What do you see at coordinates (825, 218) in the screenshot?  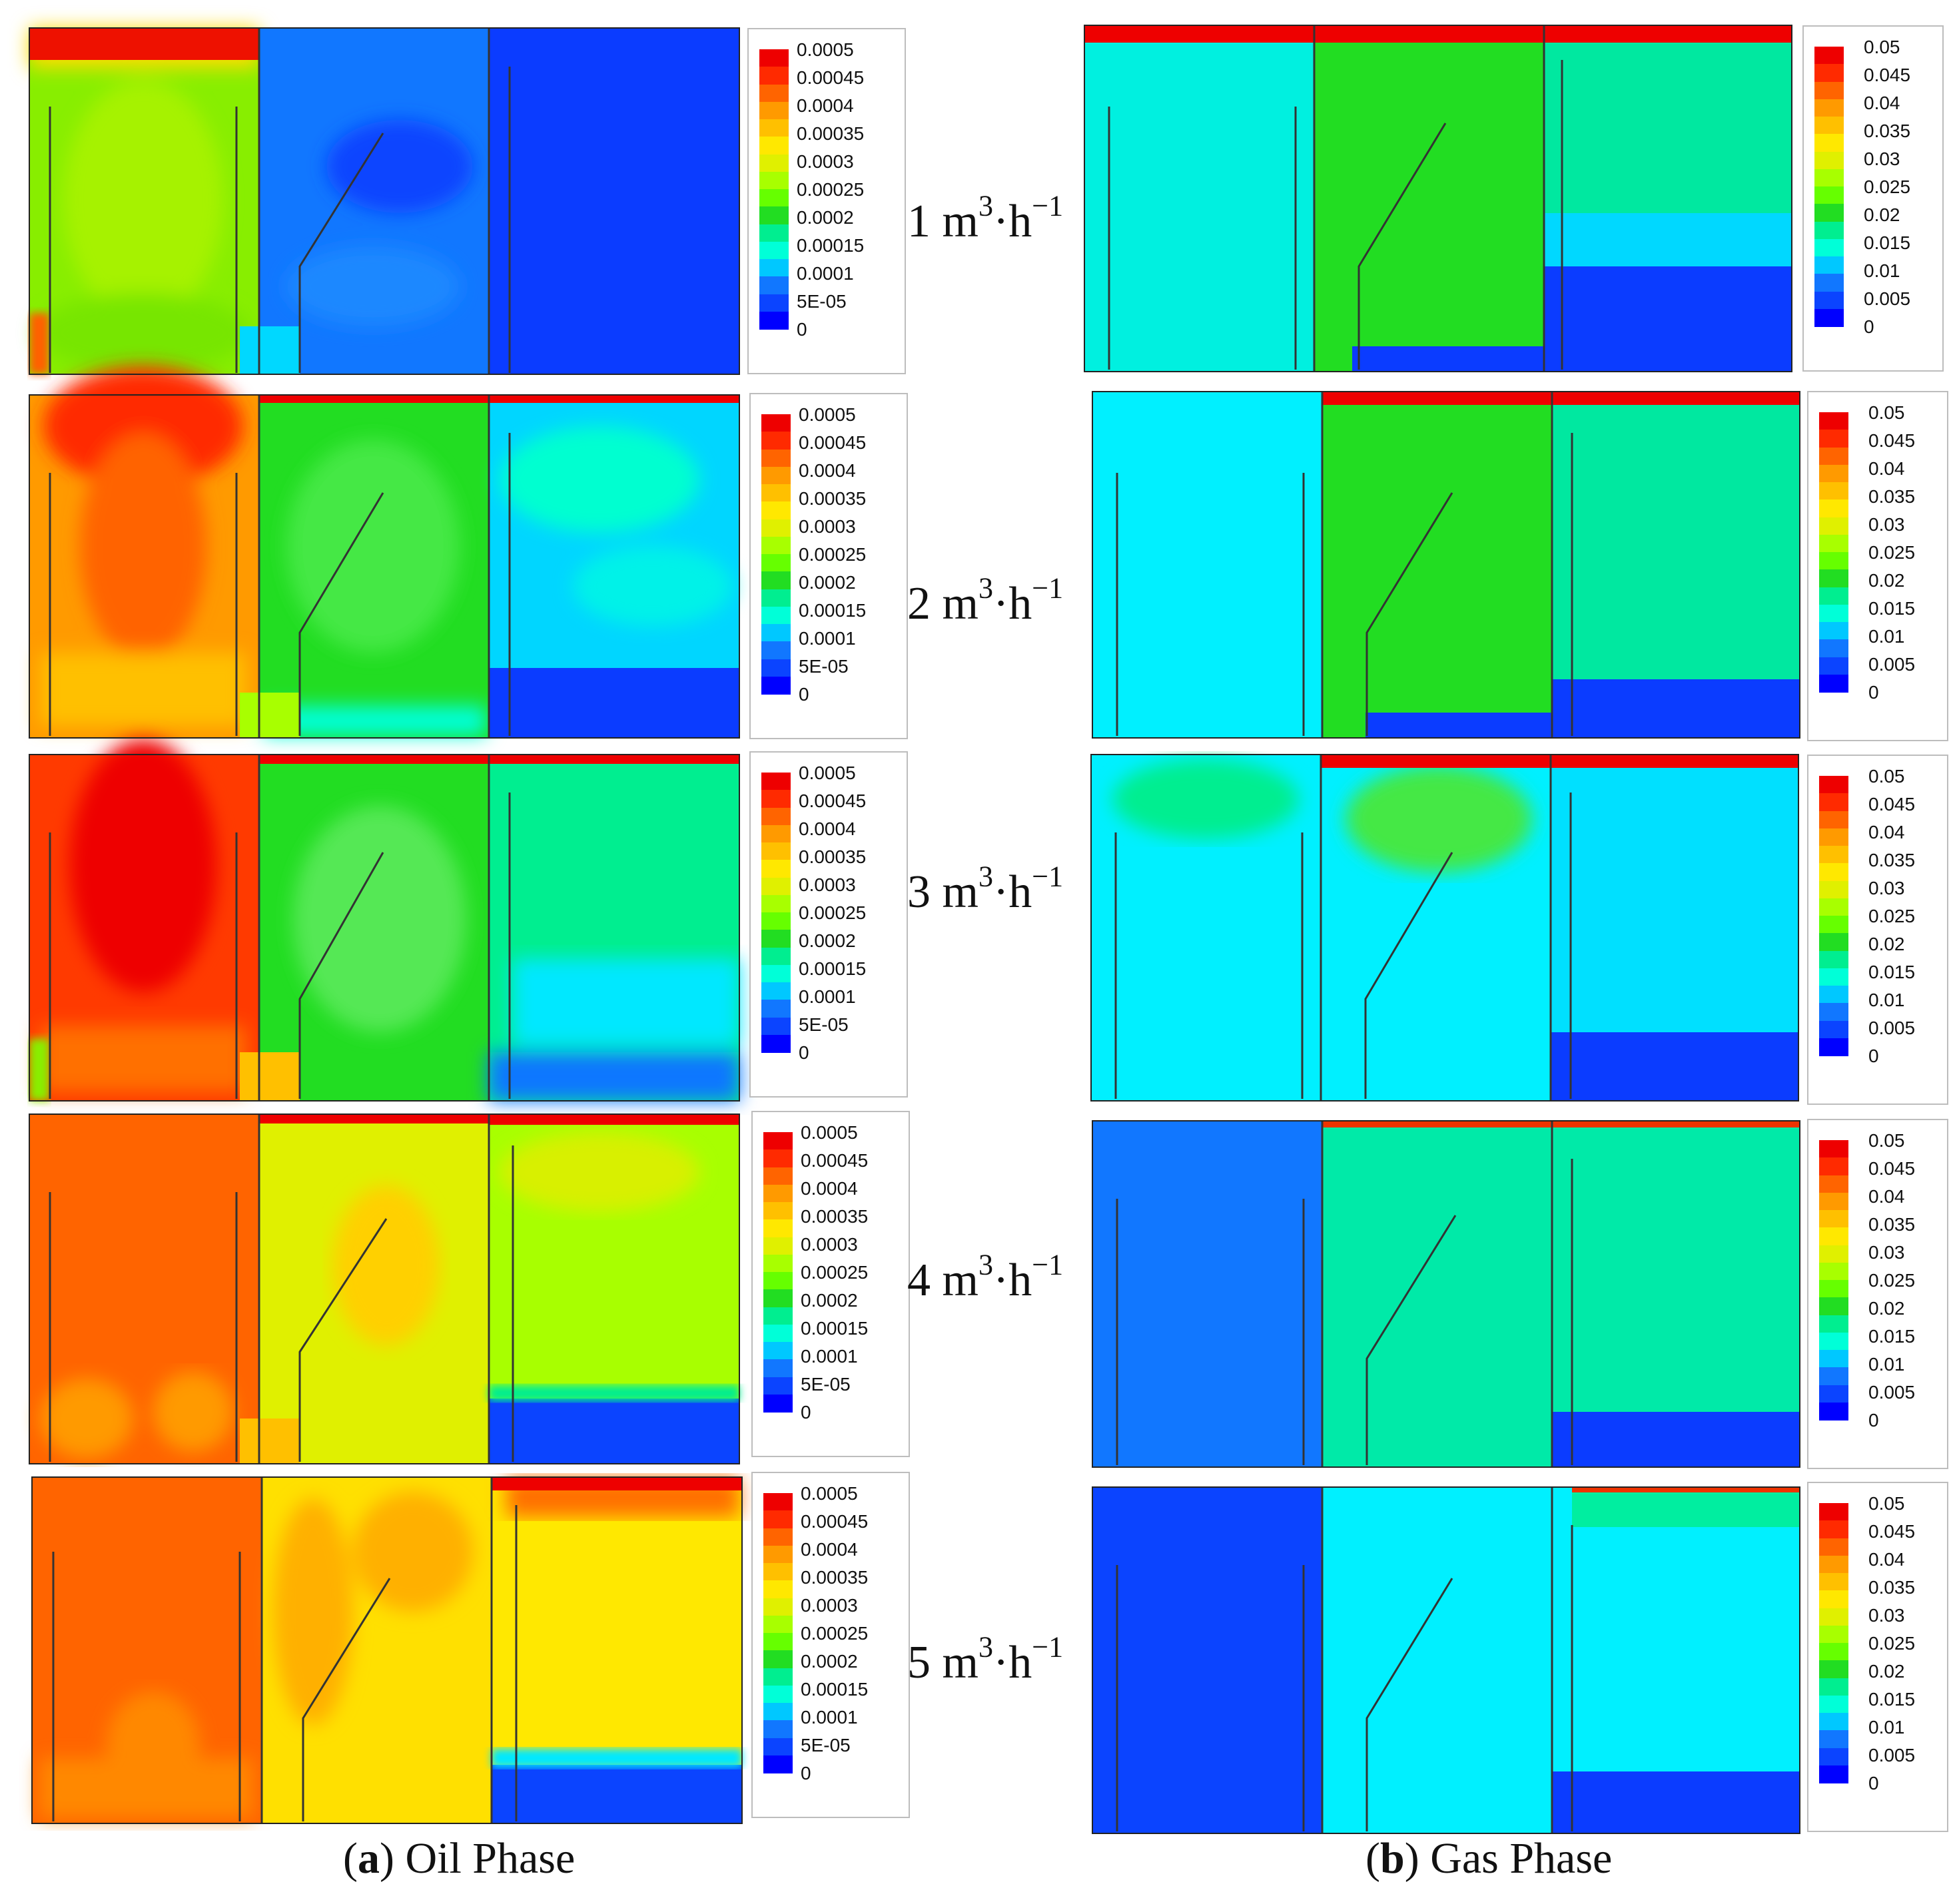 I see `legend-tick-label: 0.0002` at bounding box center [825, 218].